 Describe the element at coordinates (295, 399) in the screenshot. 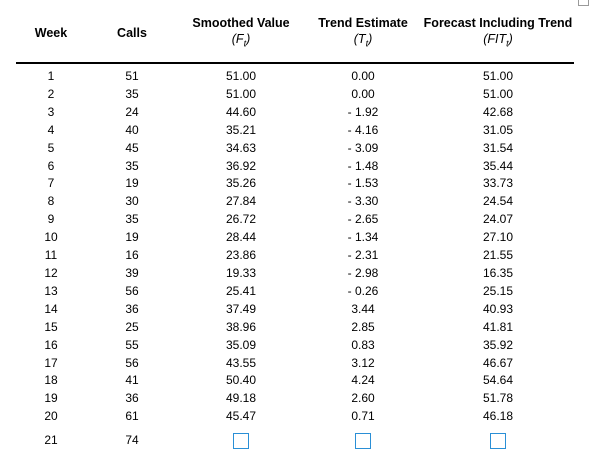

I see `table-row: 19 36 49.18 2.60 51.78` at that location.